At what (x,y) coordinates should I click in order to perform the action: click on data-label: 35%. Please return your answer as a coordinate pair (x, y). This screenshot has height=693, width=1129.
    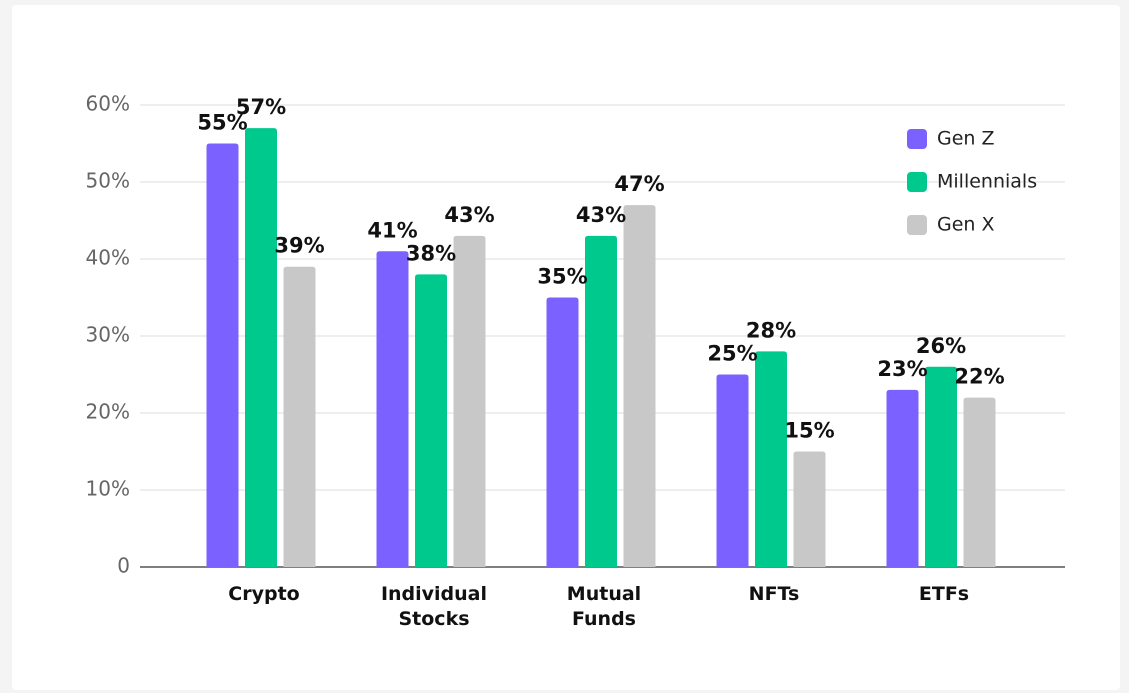
    Looking at the image, I should click on (562, 277).